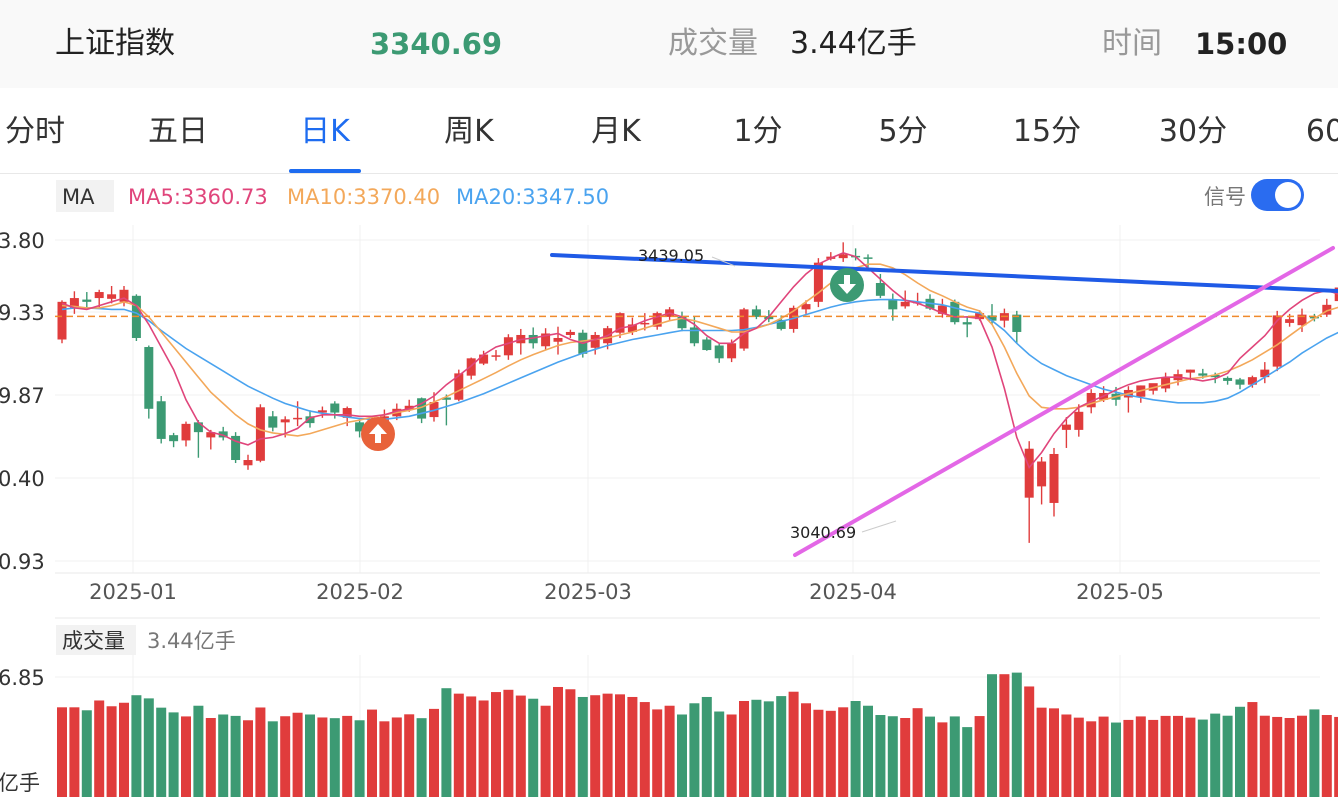  What do you see at coordinates (758, 131) in the screenshot?
I see `tab-1min: 1分` at bounding box center [758, 131].